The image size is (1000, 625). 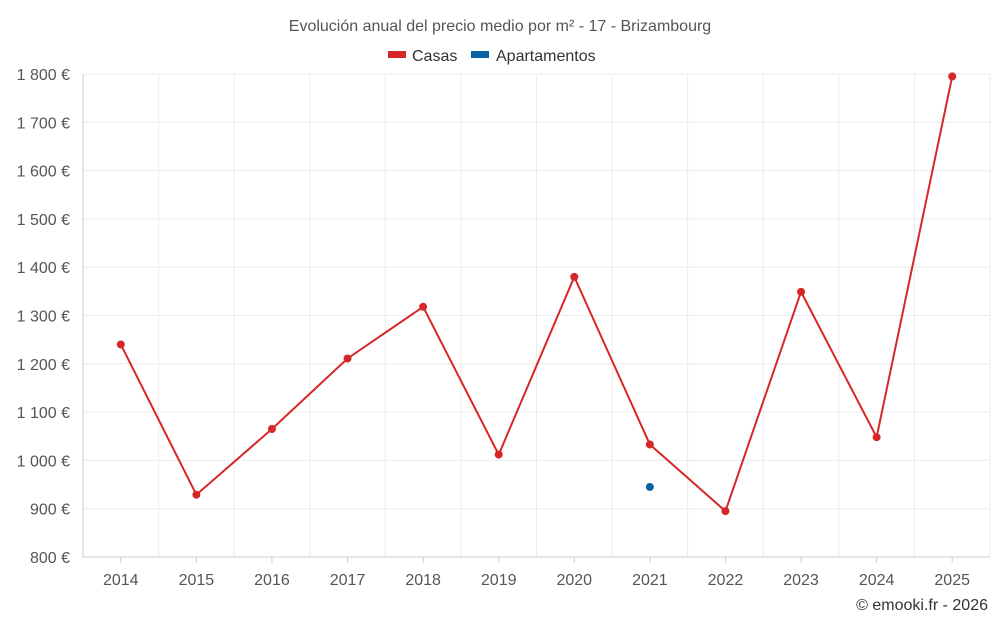 I want to click on legend-swatch-apartamentos, so click(x=480, y=54).